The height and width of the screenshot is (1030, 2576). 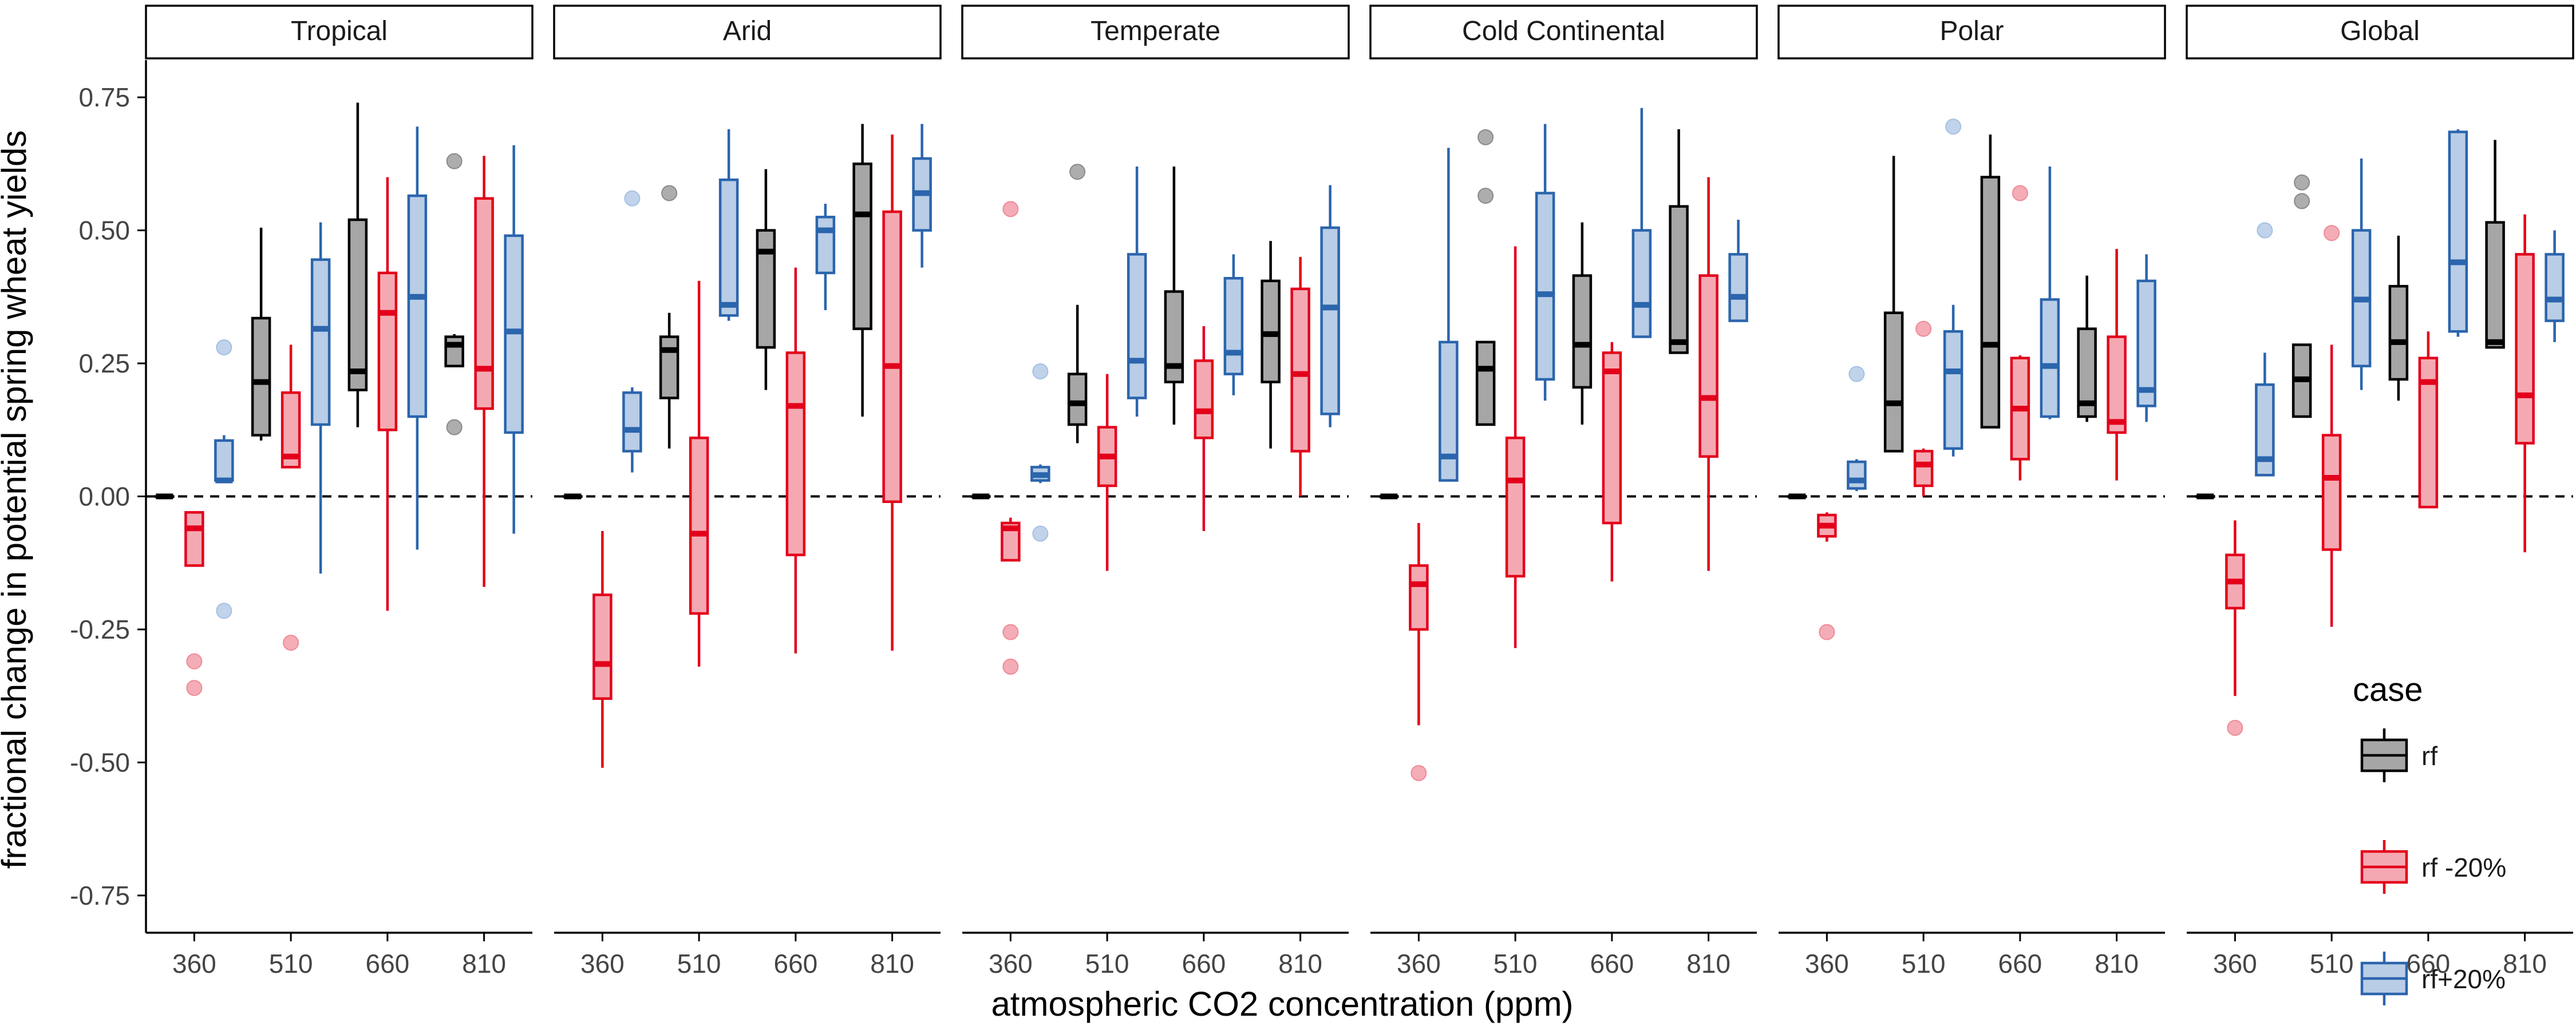 What do you see at coordinates (747, 32) in the screenshot?
I see `strip-arid` at bounding box center [747, 32].